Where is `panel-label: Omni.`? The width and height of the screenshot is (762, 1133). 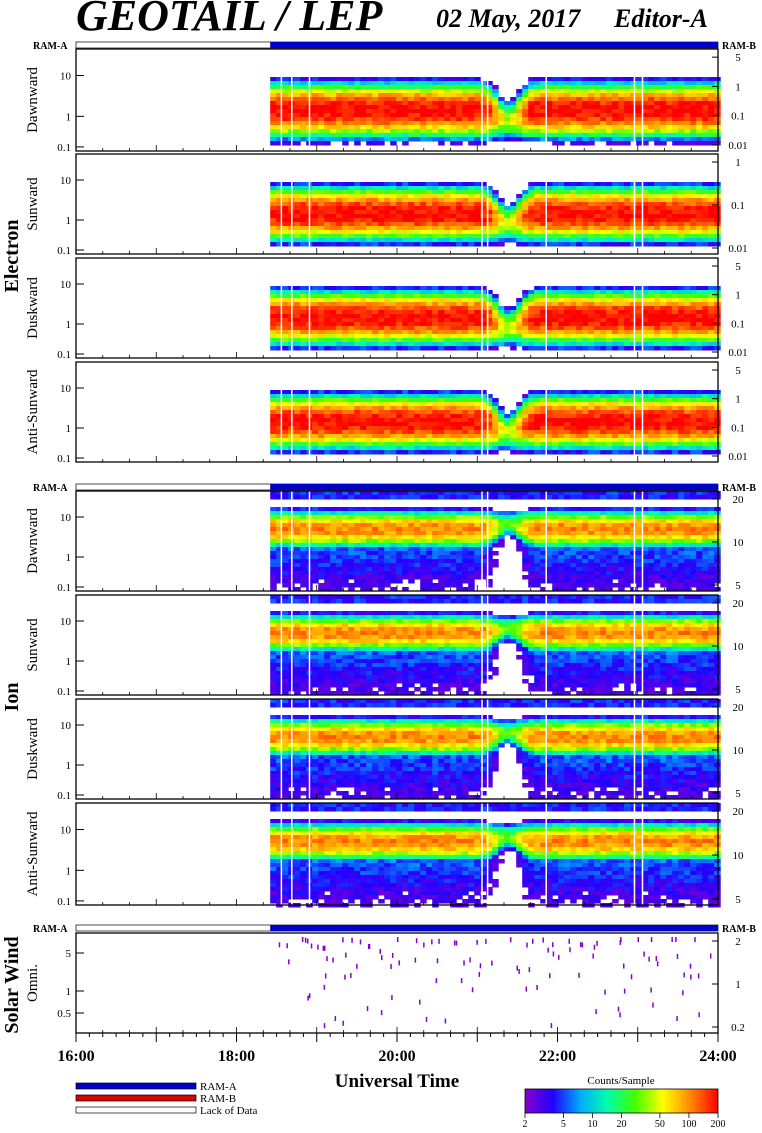
panel-label: Omni. is located at coordinates (33, 983).